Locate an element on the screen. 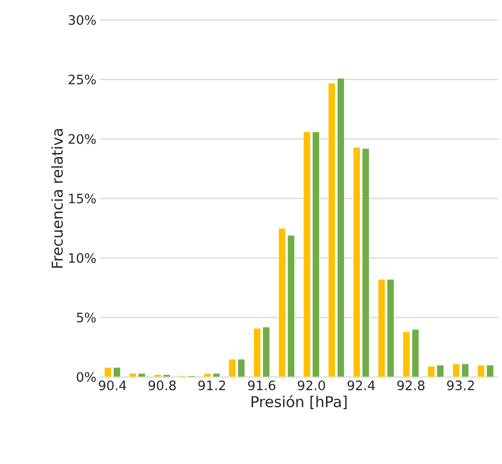 The width and height of the screenshot is (502, 464). x-tick-label: 90.4 is located at coordinates (112, 385).